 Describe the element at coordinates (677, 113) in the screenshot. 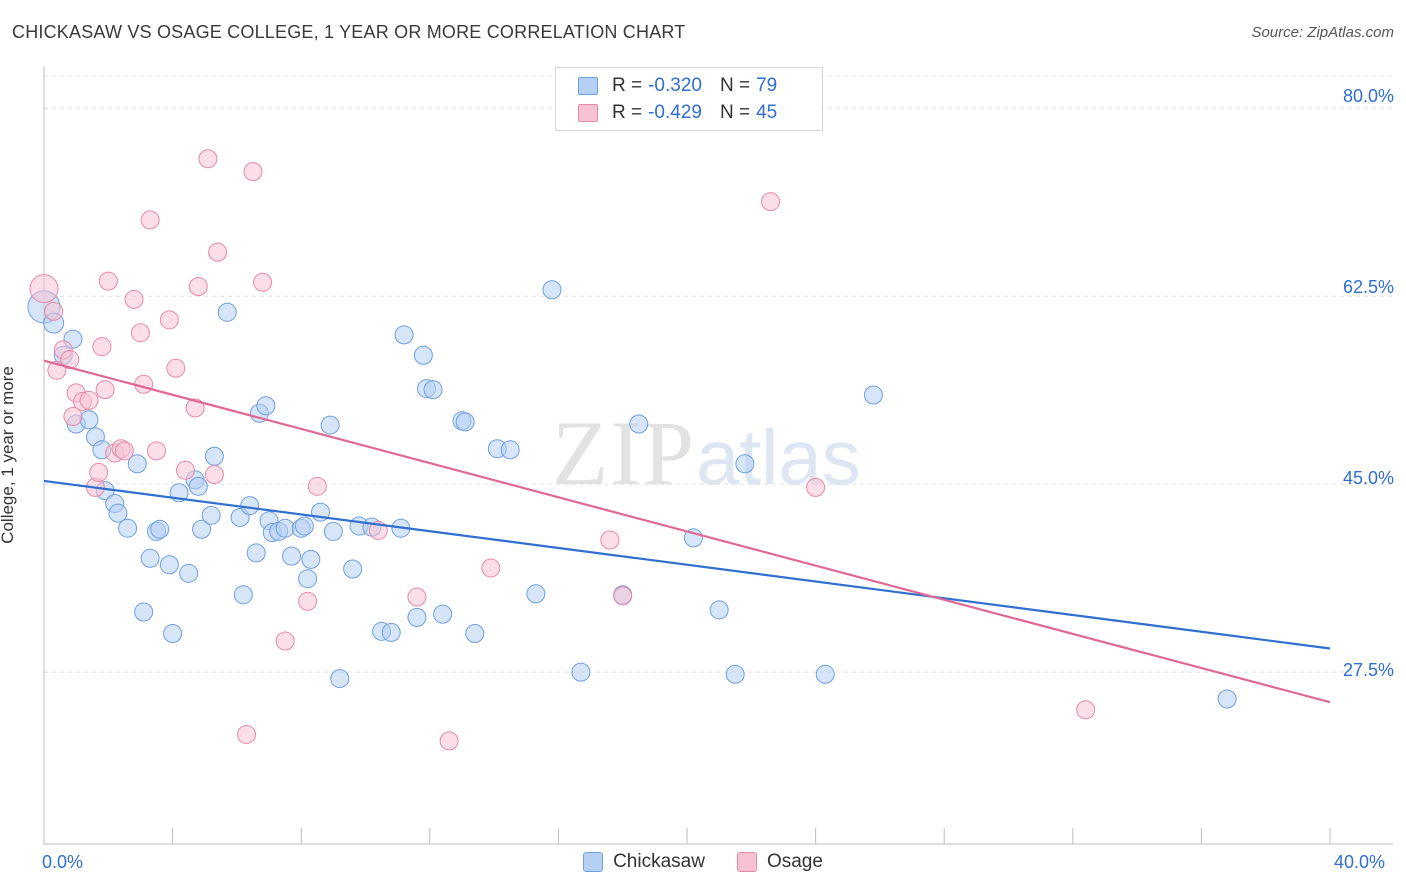

I see `legend-row-osage: R = -0.429 N = 45` at that location.